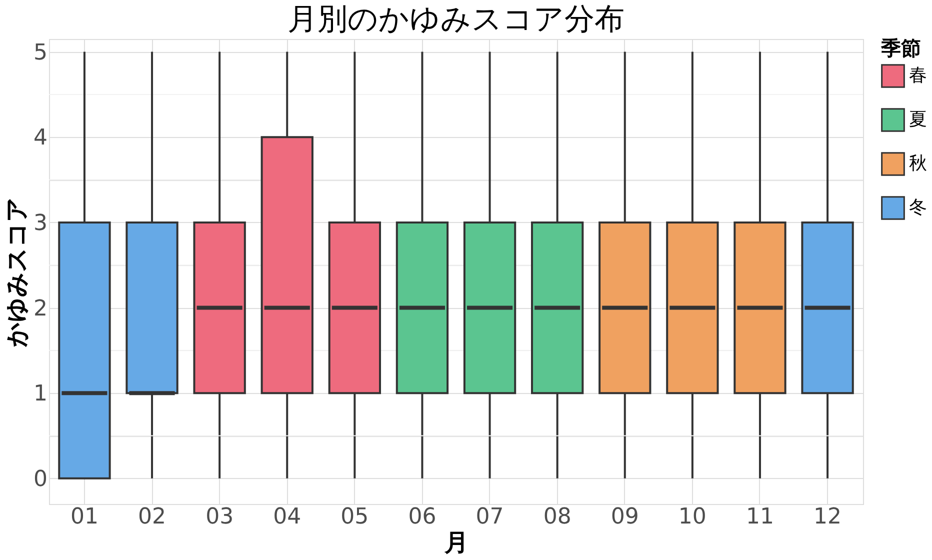 Image resolution: width=932 pixels, height=560 pixels. I want to click on chart-title: 月別のかゆみスコア分布, so click(456, 19).